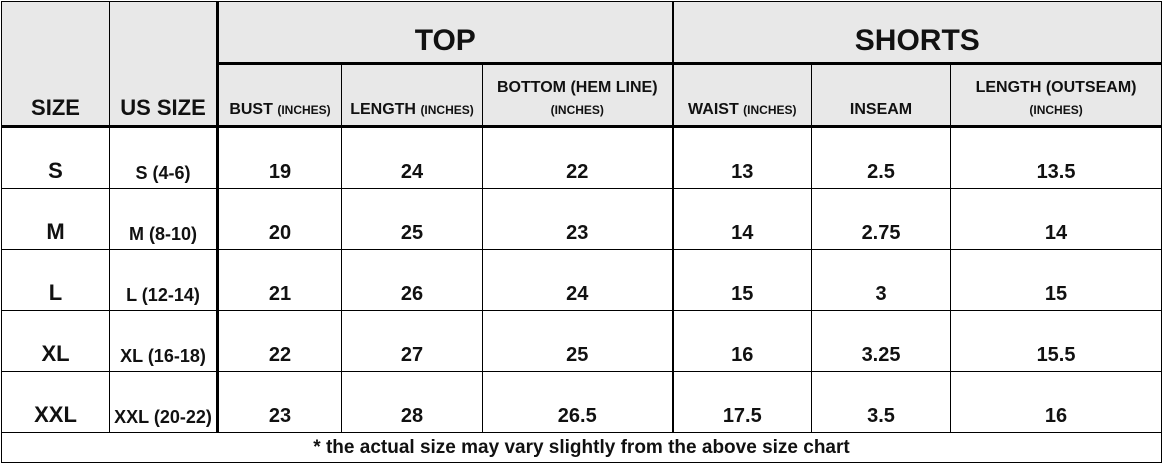 The height and width of the screenshot is (463, 1163). I want to click on cell-length: 28, so click(412, 402).